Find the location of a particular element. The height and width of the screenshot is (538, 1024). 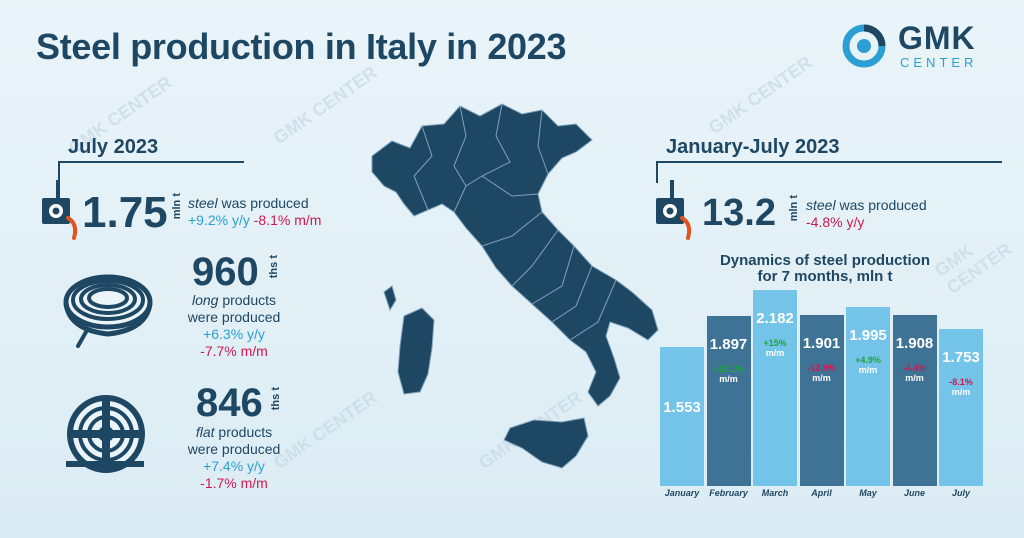

bar-change-percent: -12.9% is located at coordinates (821, 368).